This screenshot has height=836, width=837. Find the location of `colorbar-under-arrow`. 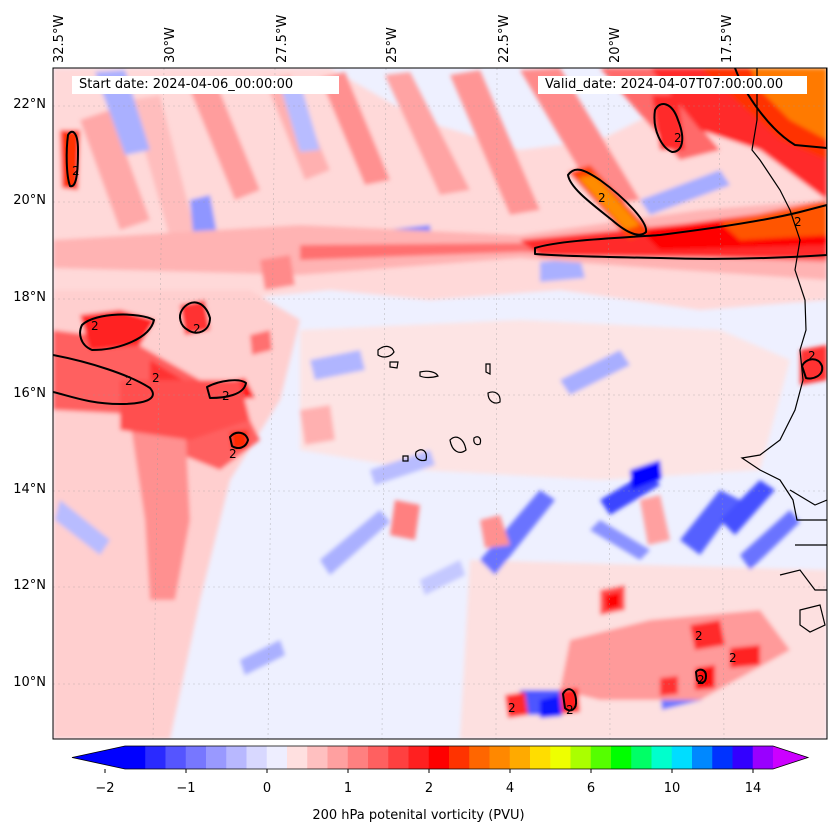

colorbar-under-arrow is located at coordinates (98, 757).